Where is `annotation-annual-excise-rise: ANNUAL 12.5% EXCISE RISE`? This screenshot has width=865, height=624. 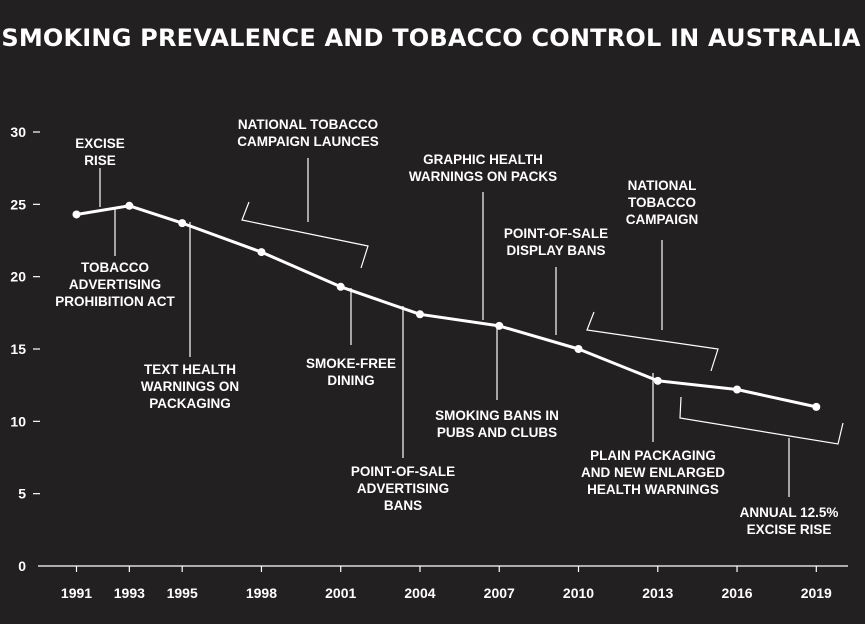 annotation-annual-excise-rise: ANNUAL 12.5% EXCISE RISE is located at coordinates (761, 466).